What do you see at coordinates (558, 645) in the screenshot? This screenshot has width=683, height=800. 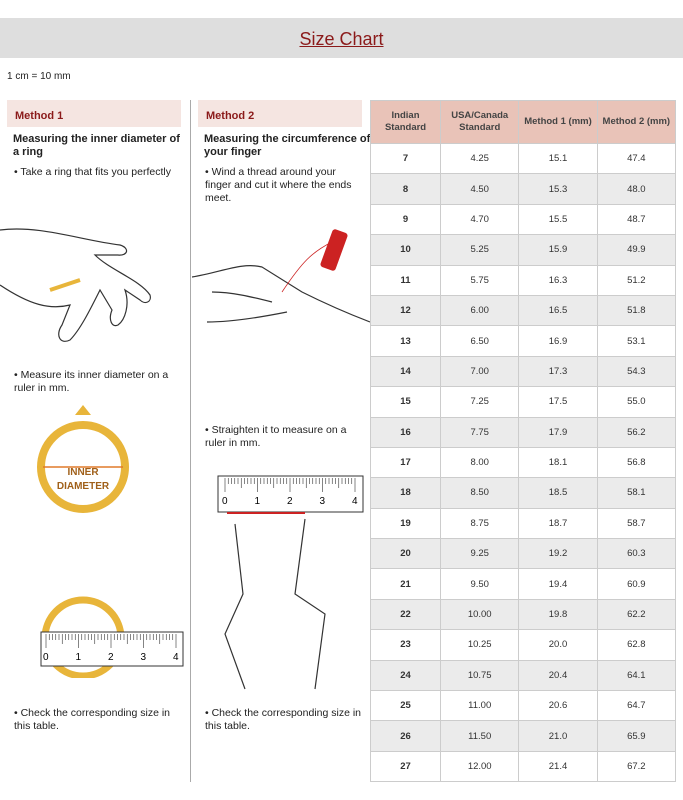 I see `table-cell: 20.0` at bounding box center [558, 645].